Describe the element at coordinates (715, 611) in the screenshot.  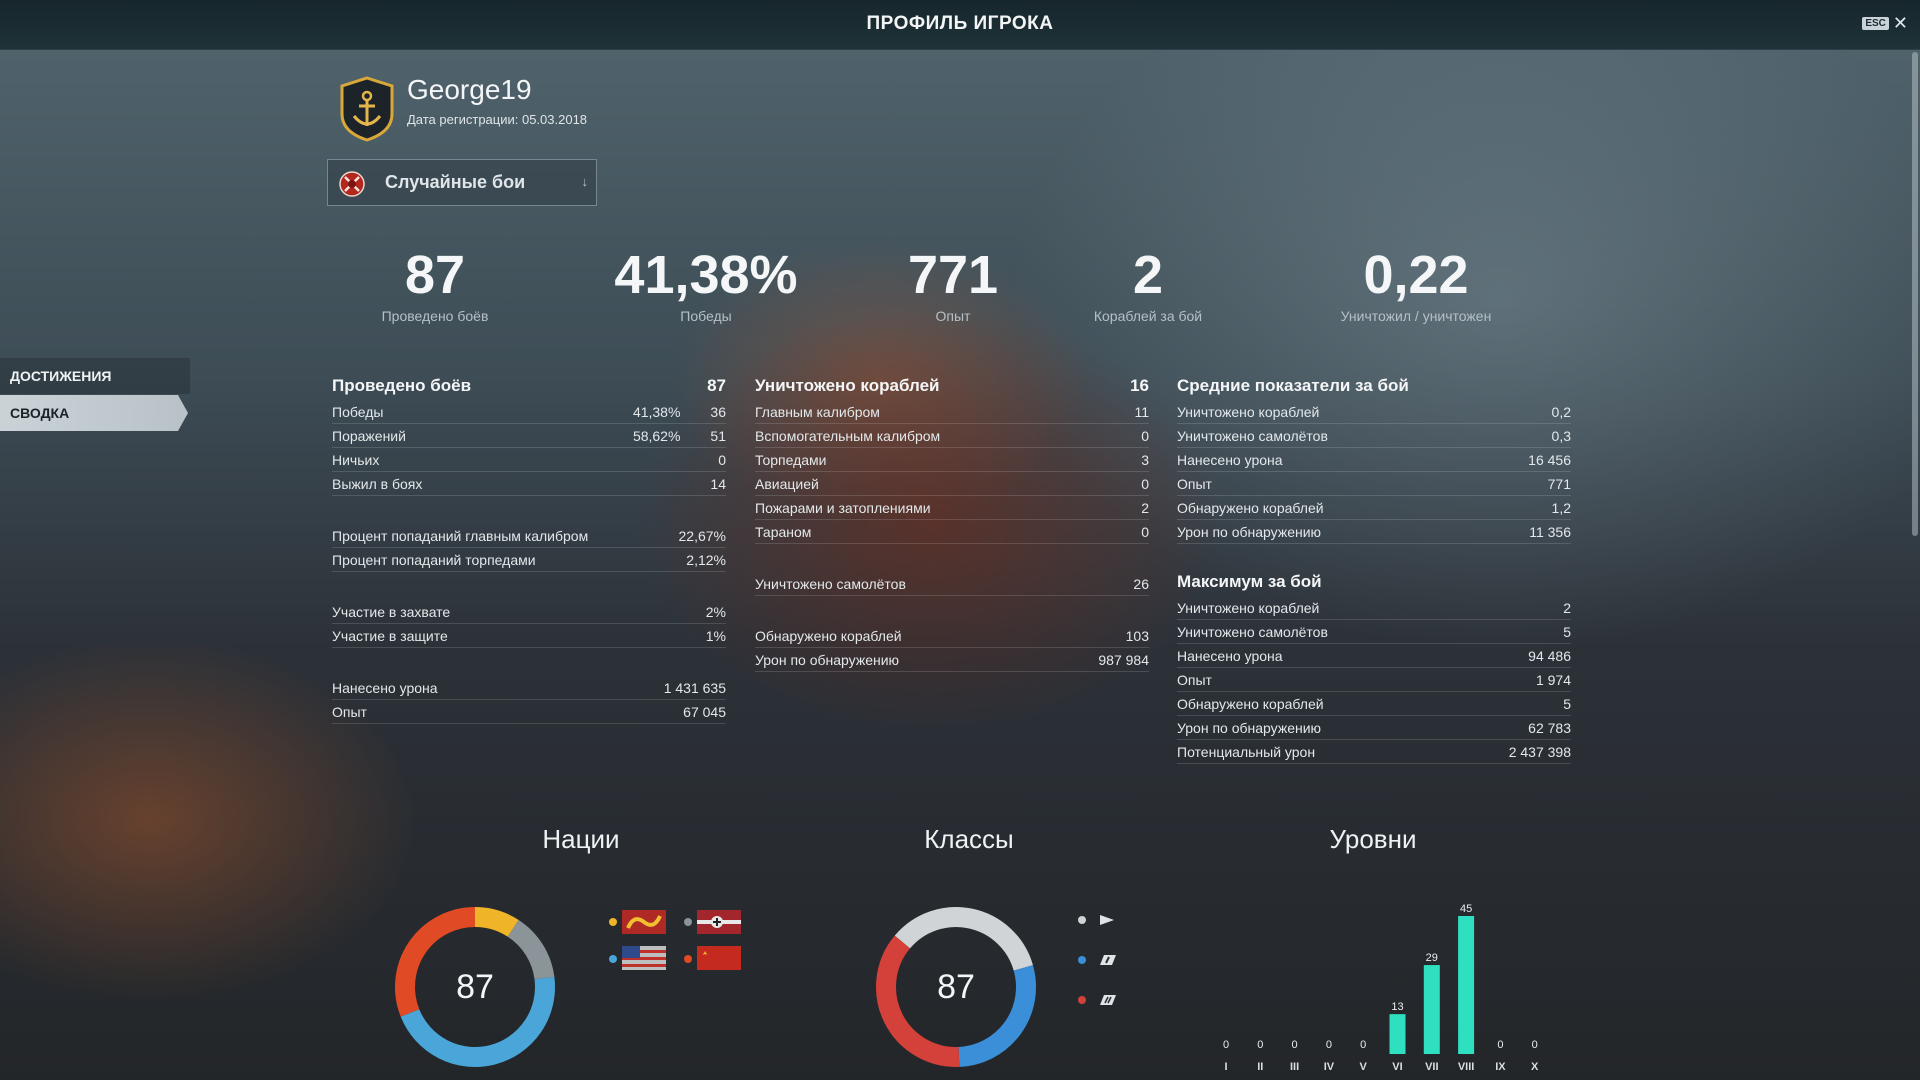
I see `row-value: 2%` at that location.